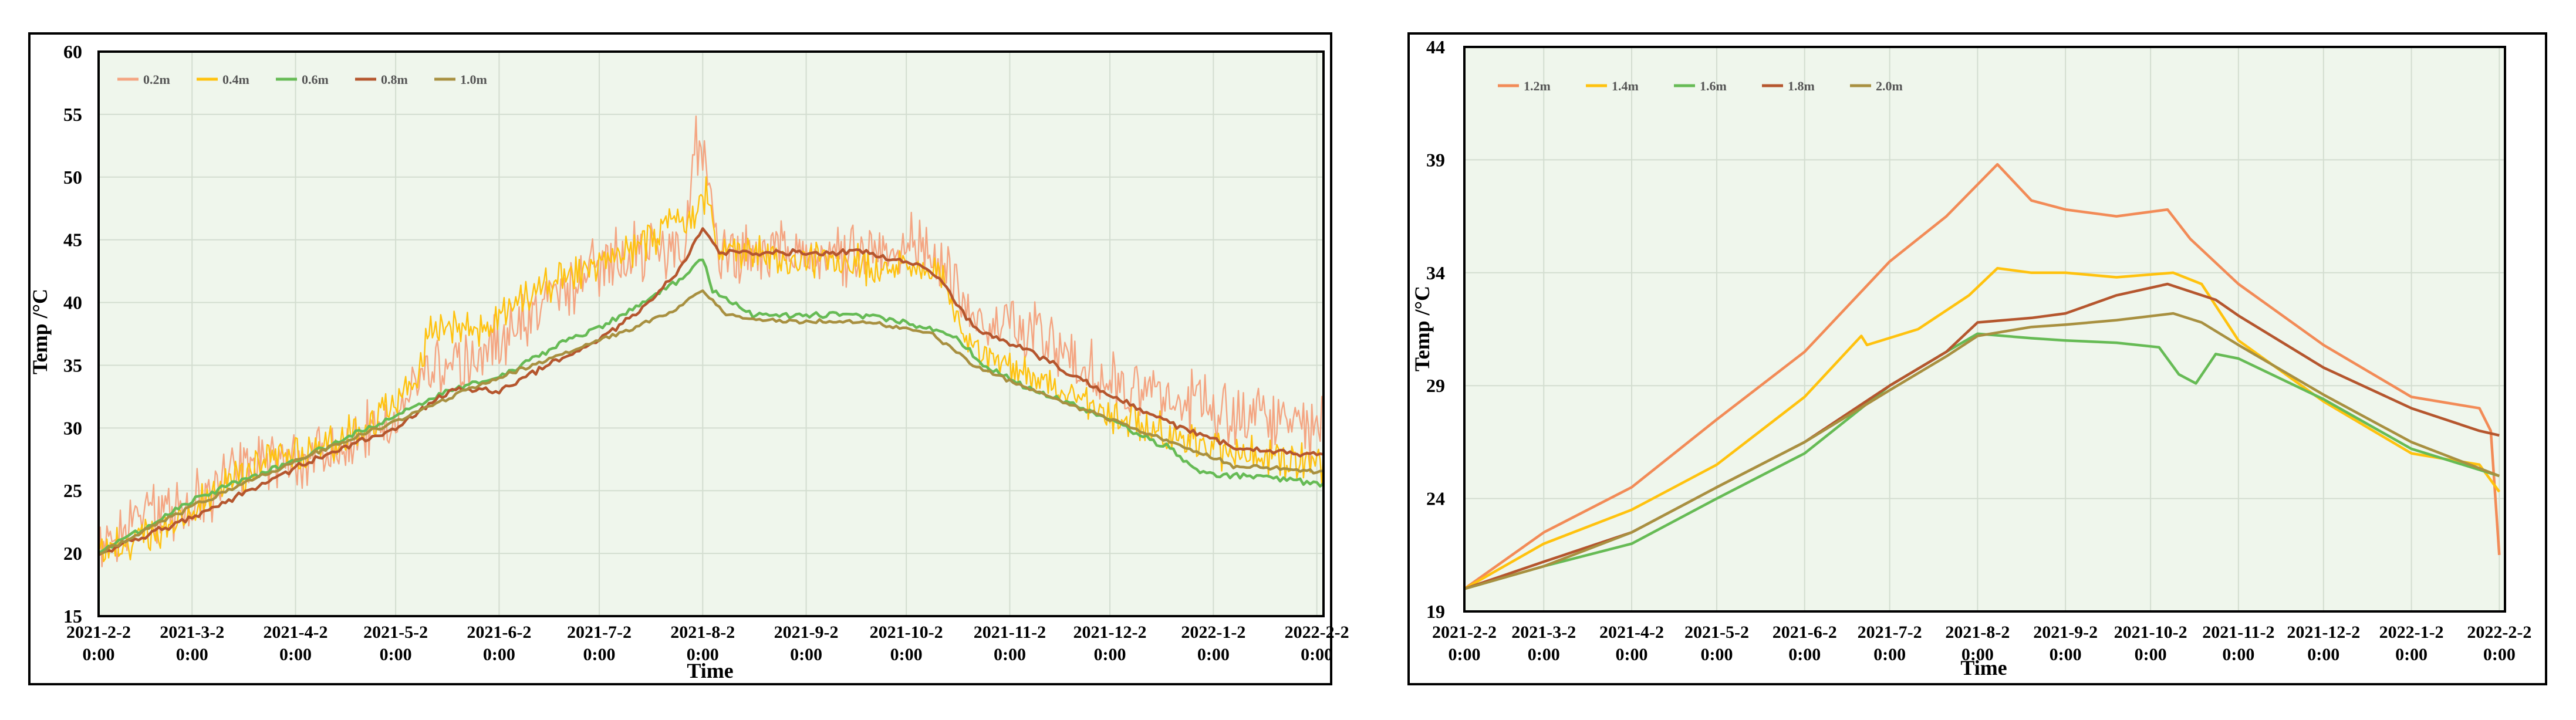  What do you see at coordinates (1713, 86) in the screenshot?
I see `legend-label-1.6m: 1.6m` at bounding box center [1713, 86].